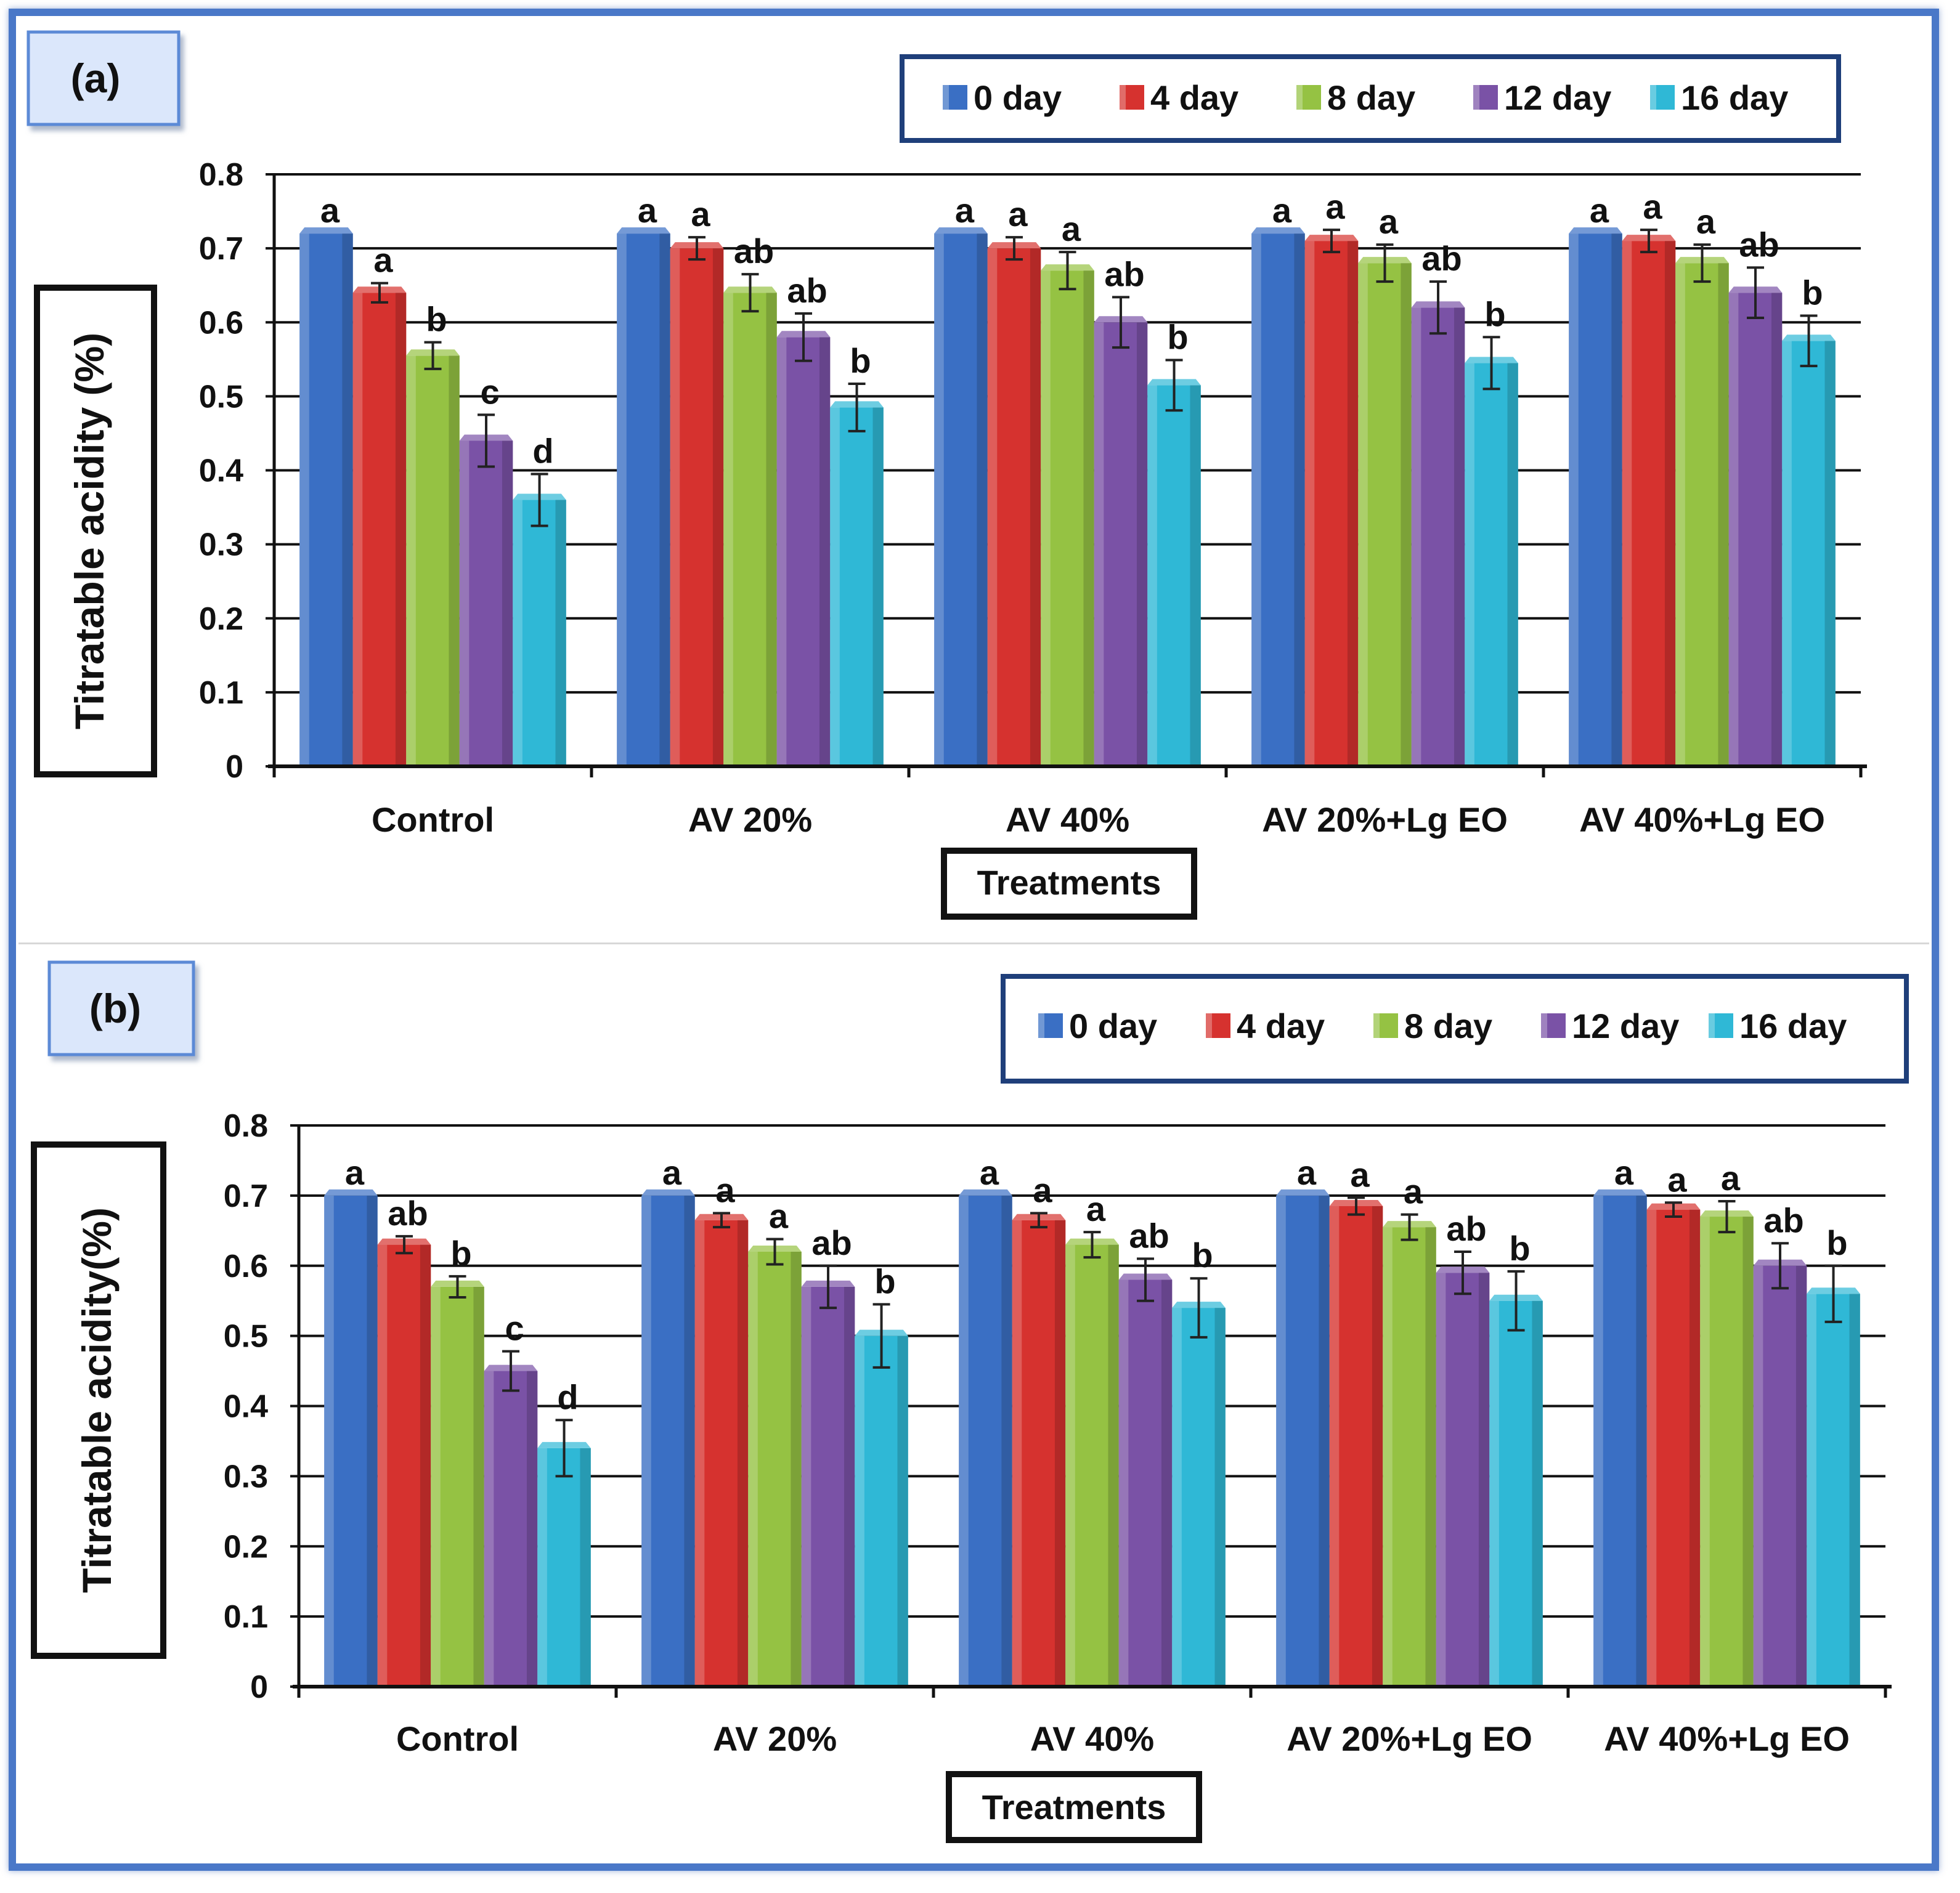  What do you see at coordinates (221, 471) in the screenshot?
I see `y-tick-label: 0.4` at bounding box center [221, 471].